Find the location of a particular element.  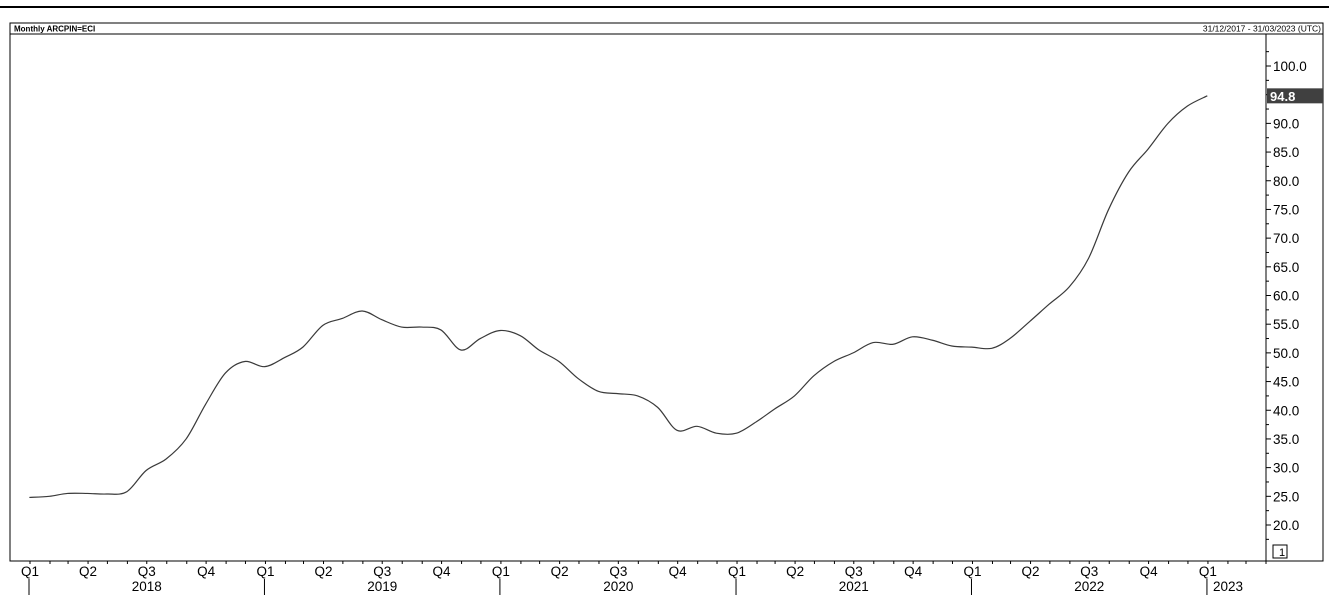

last-value-badge-bg is located at coordinates (1295, 96).